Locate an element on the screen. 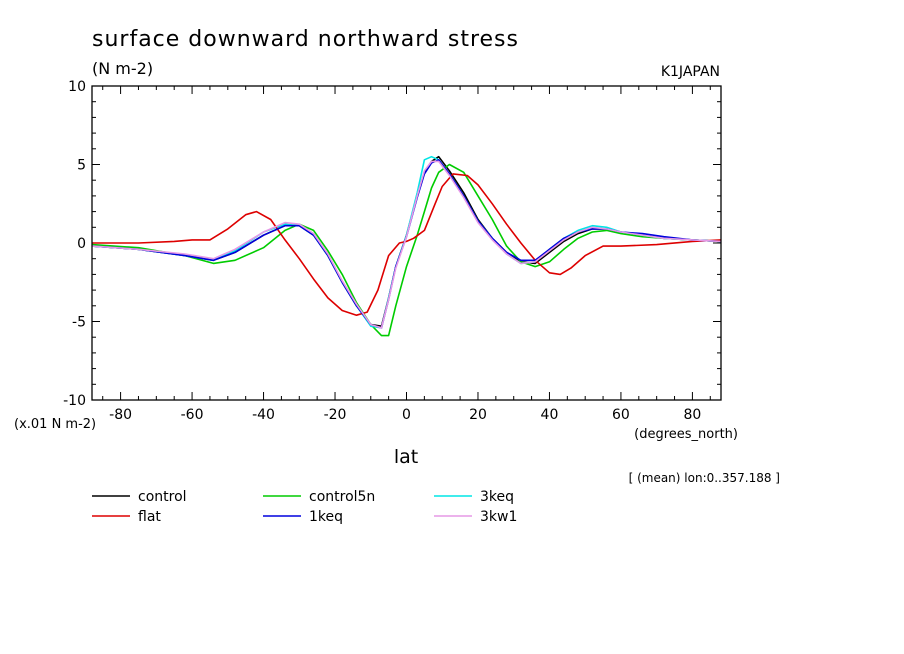 The height and width of the screenshot is (654, 904). y-scale-label: (x.01 N m-2) is located at coordinates (55, 424).